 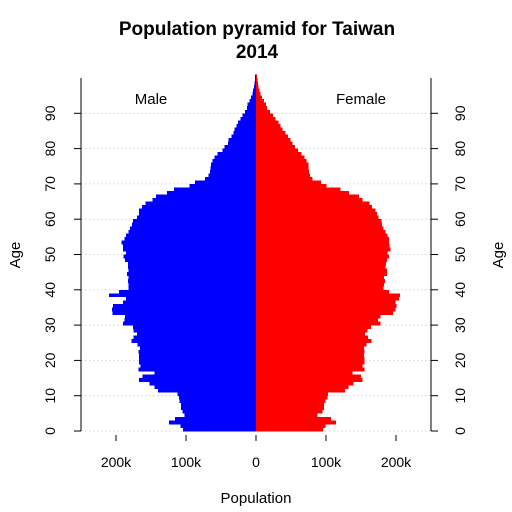 What do you see at coordinates (186, 462) in the screenshot?
I see `x-tick-label--100000: 100k` at bounding box center [186, 462].